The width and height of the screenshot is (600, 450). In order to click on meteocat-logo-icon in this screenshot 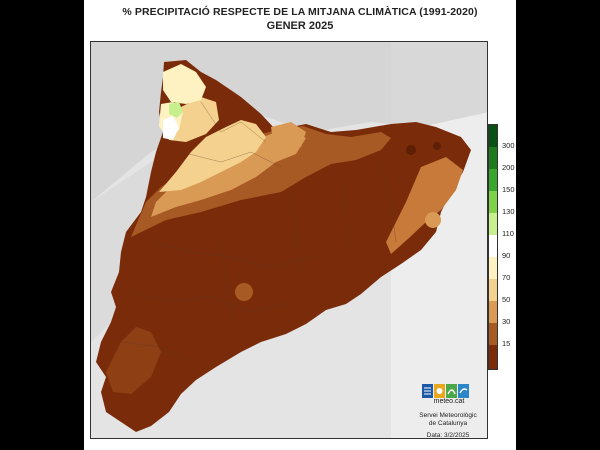, I will do `click(445, 391)`.